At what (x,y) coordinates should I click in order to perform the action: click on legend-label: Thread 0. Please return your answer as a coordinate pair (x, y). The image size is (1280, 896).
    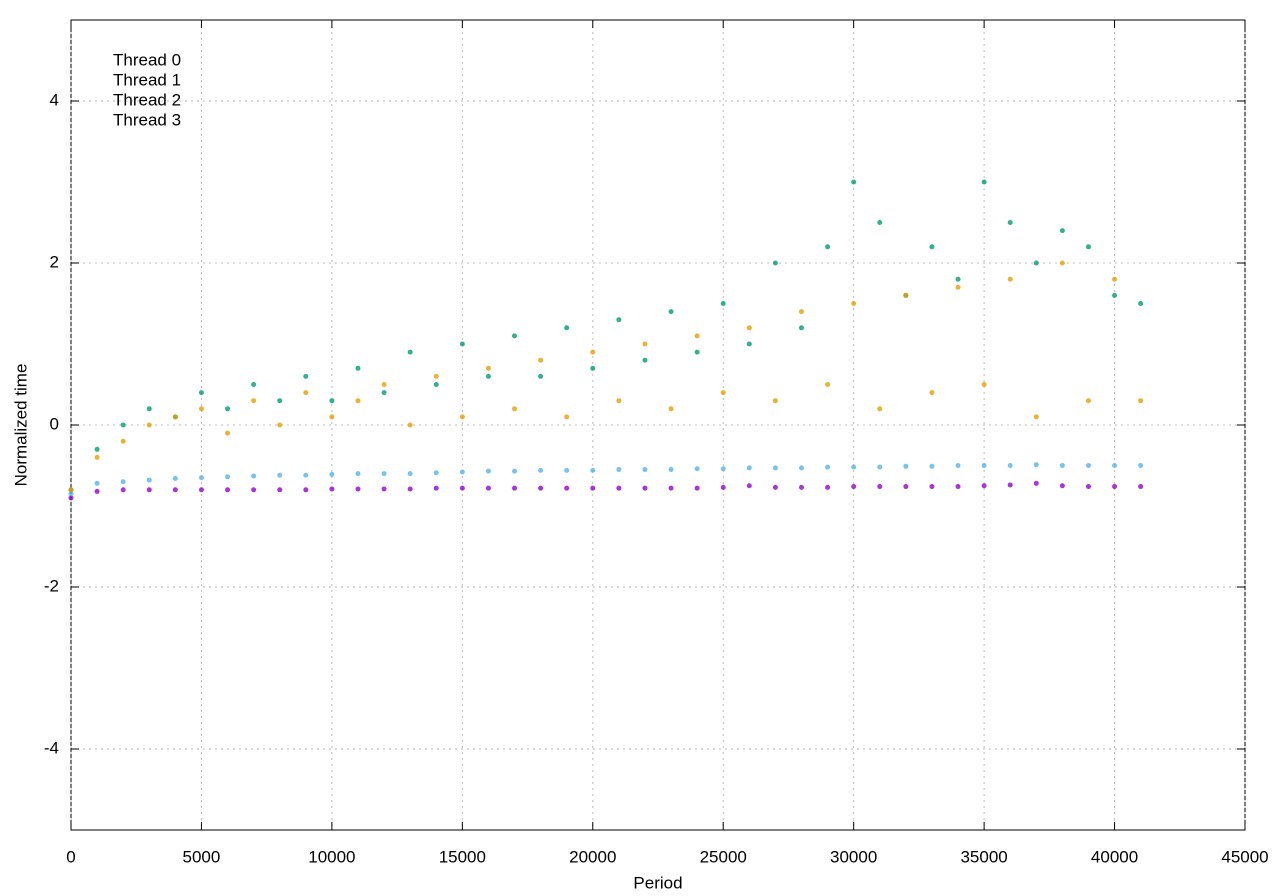
    Looking at the image, I should click on (147, 59).